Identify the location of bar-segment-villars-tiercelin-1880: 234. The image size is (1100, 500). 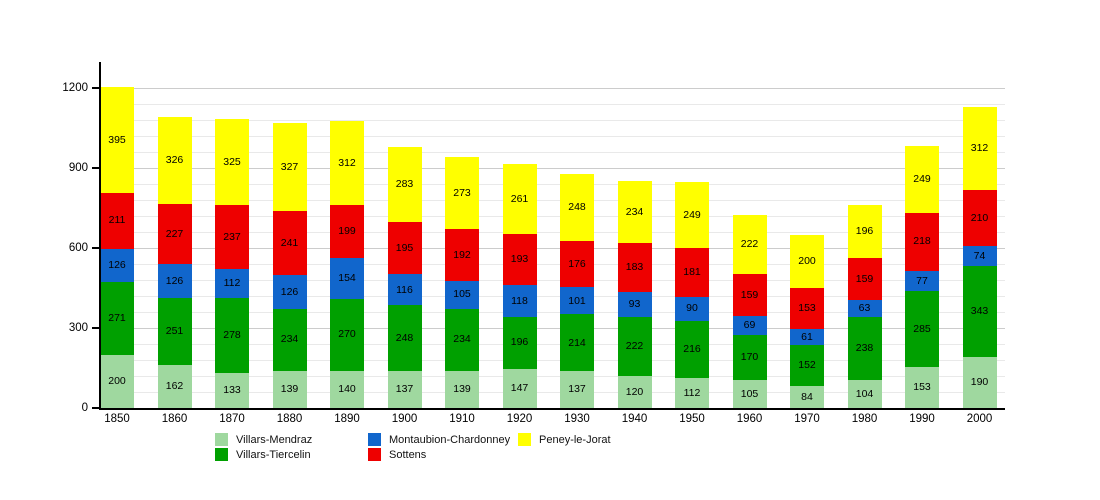
(289, 339).